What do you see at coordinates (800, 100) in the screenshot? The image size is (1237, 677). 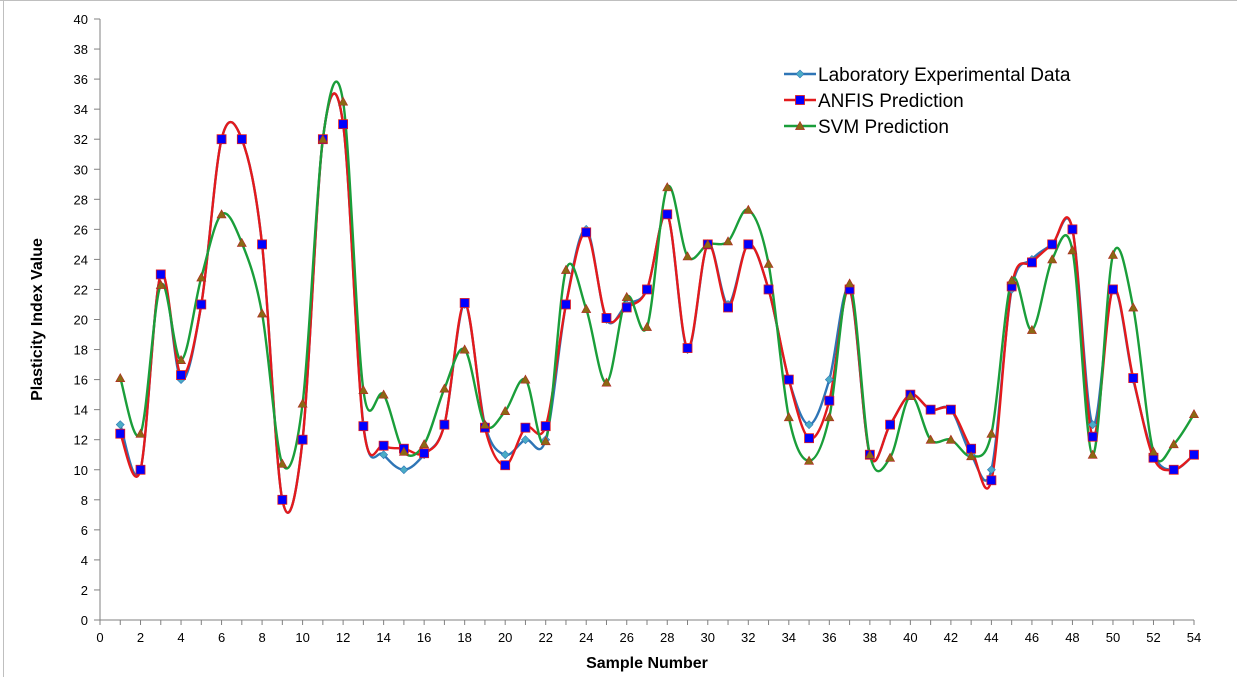 I see `legend-marker-anfis-prediction` at bounding box center [800, 100].